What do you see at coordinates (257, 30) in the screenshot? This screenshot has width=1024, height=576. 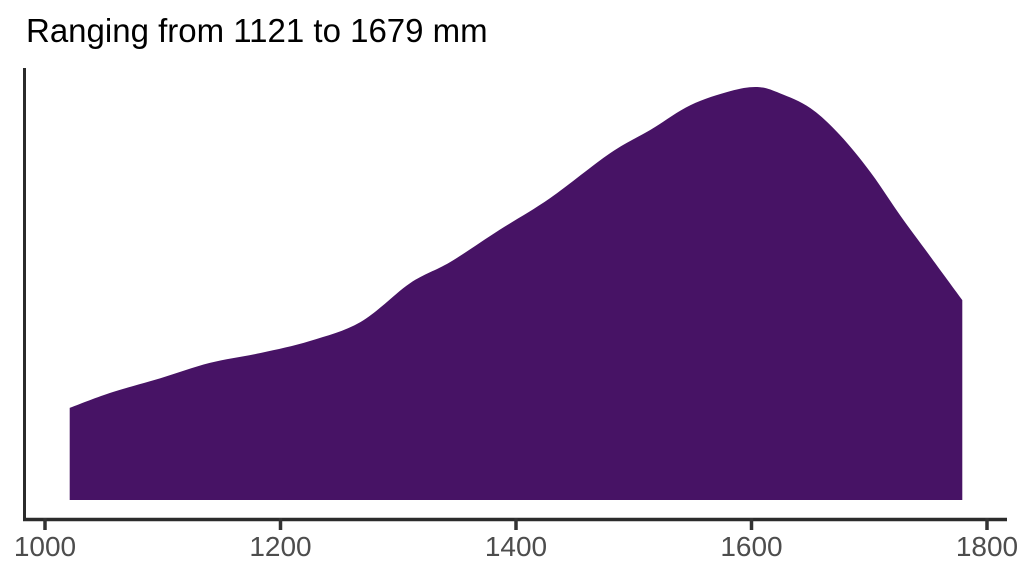 I see `chart-title: Ranging from 1121 to 1679 mm` at bounding box center [257, 30].